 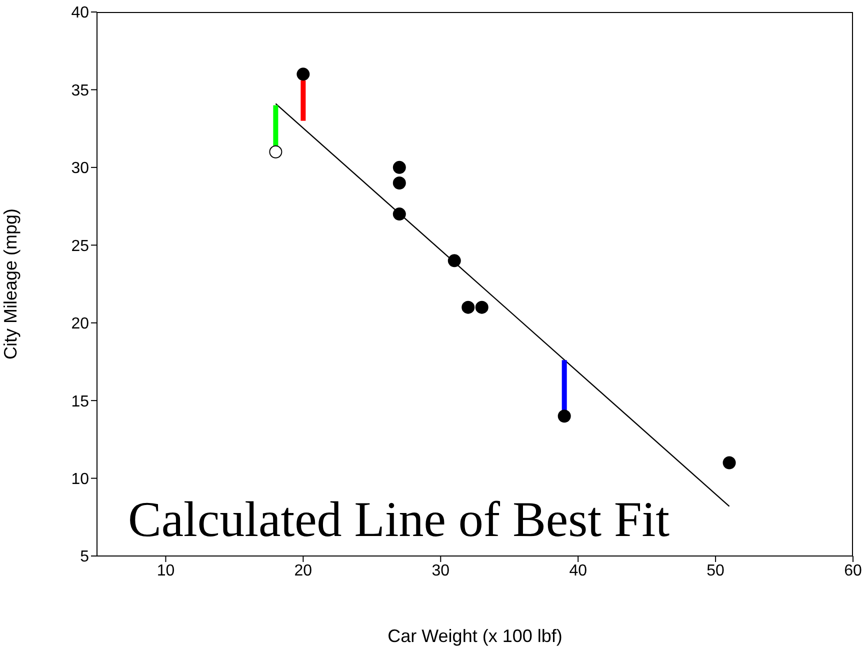 I want to click on y-tick-label: 30, so click(x=80, y=169).